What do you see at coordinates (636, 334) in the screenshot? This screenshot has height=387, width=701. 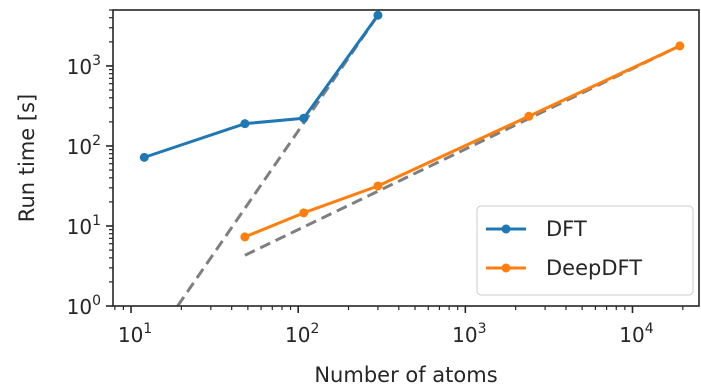 I see `x-tick-label: 10⁴` at bounding box center [636, 334].